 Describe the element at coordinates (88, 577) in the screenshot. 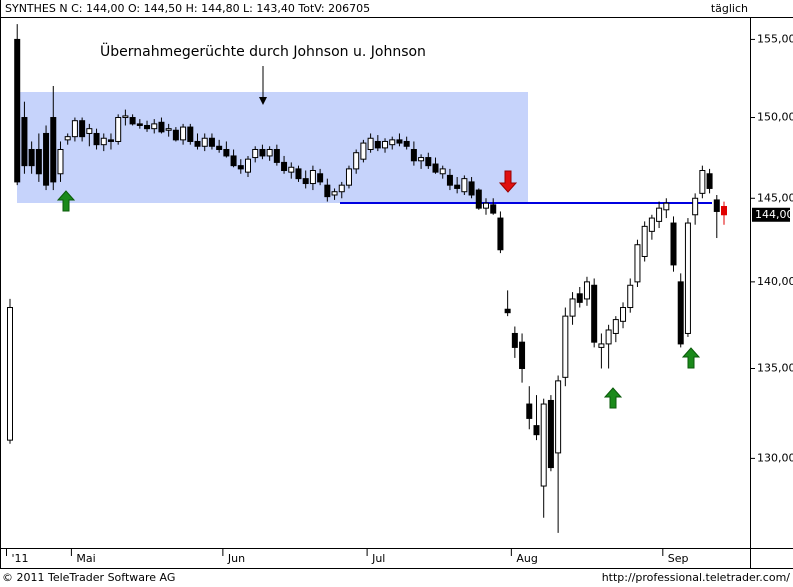

I see `footer-copyright: © 2011 TeleTrader Software AG` at that location.